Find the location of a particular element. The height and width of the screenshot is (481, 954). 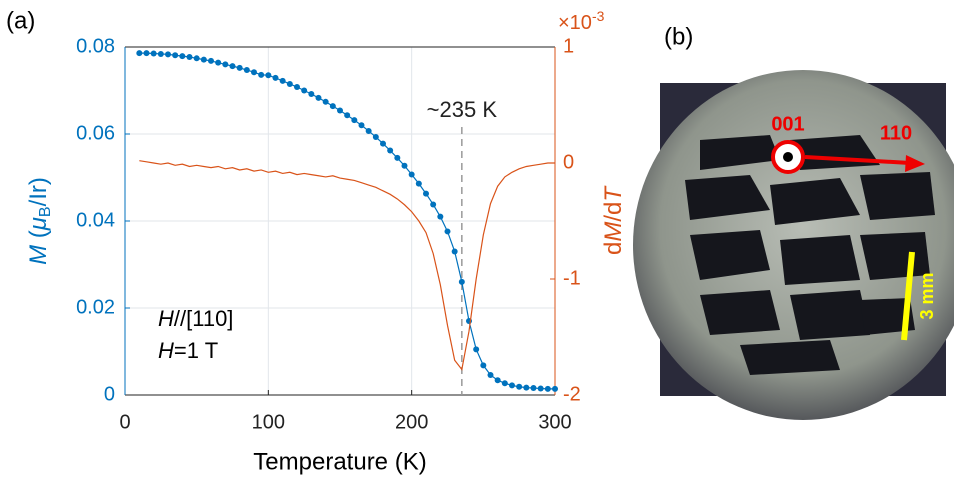

y2-tick-label: -2 is located at coordinates (572, 394).